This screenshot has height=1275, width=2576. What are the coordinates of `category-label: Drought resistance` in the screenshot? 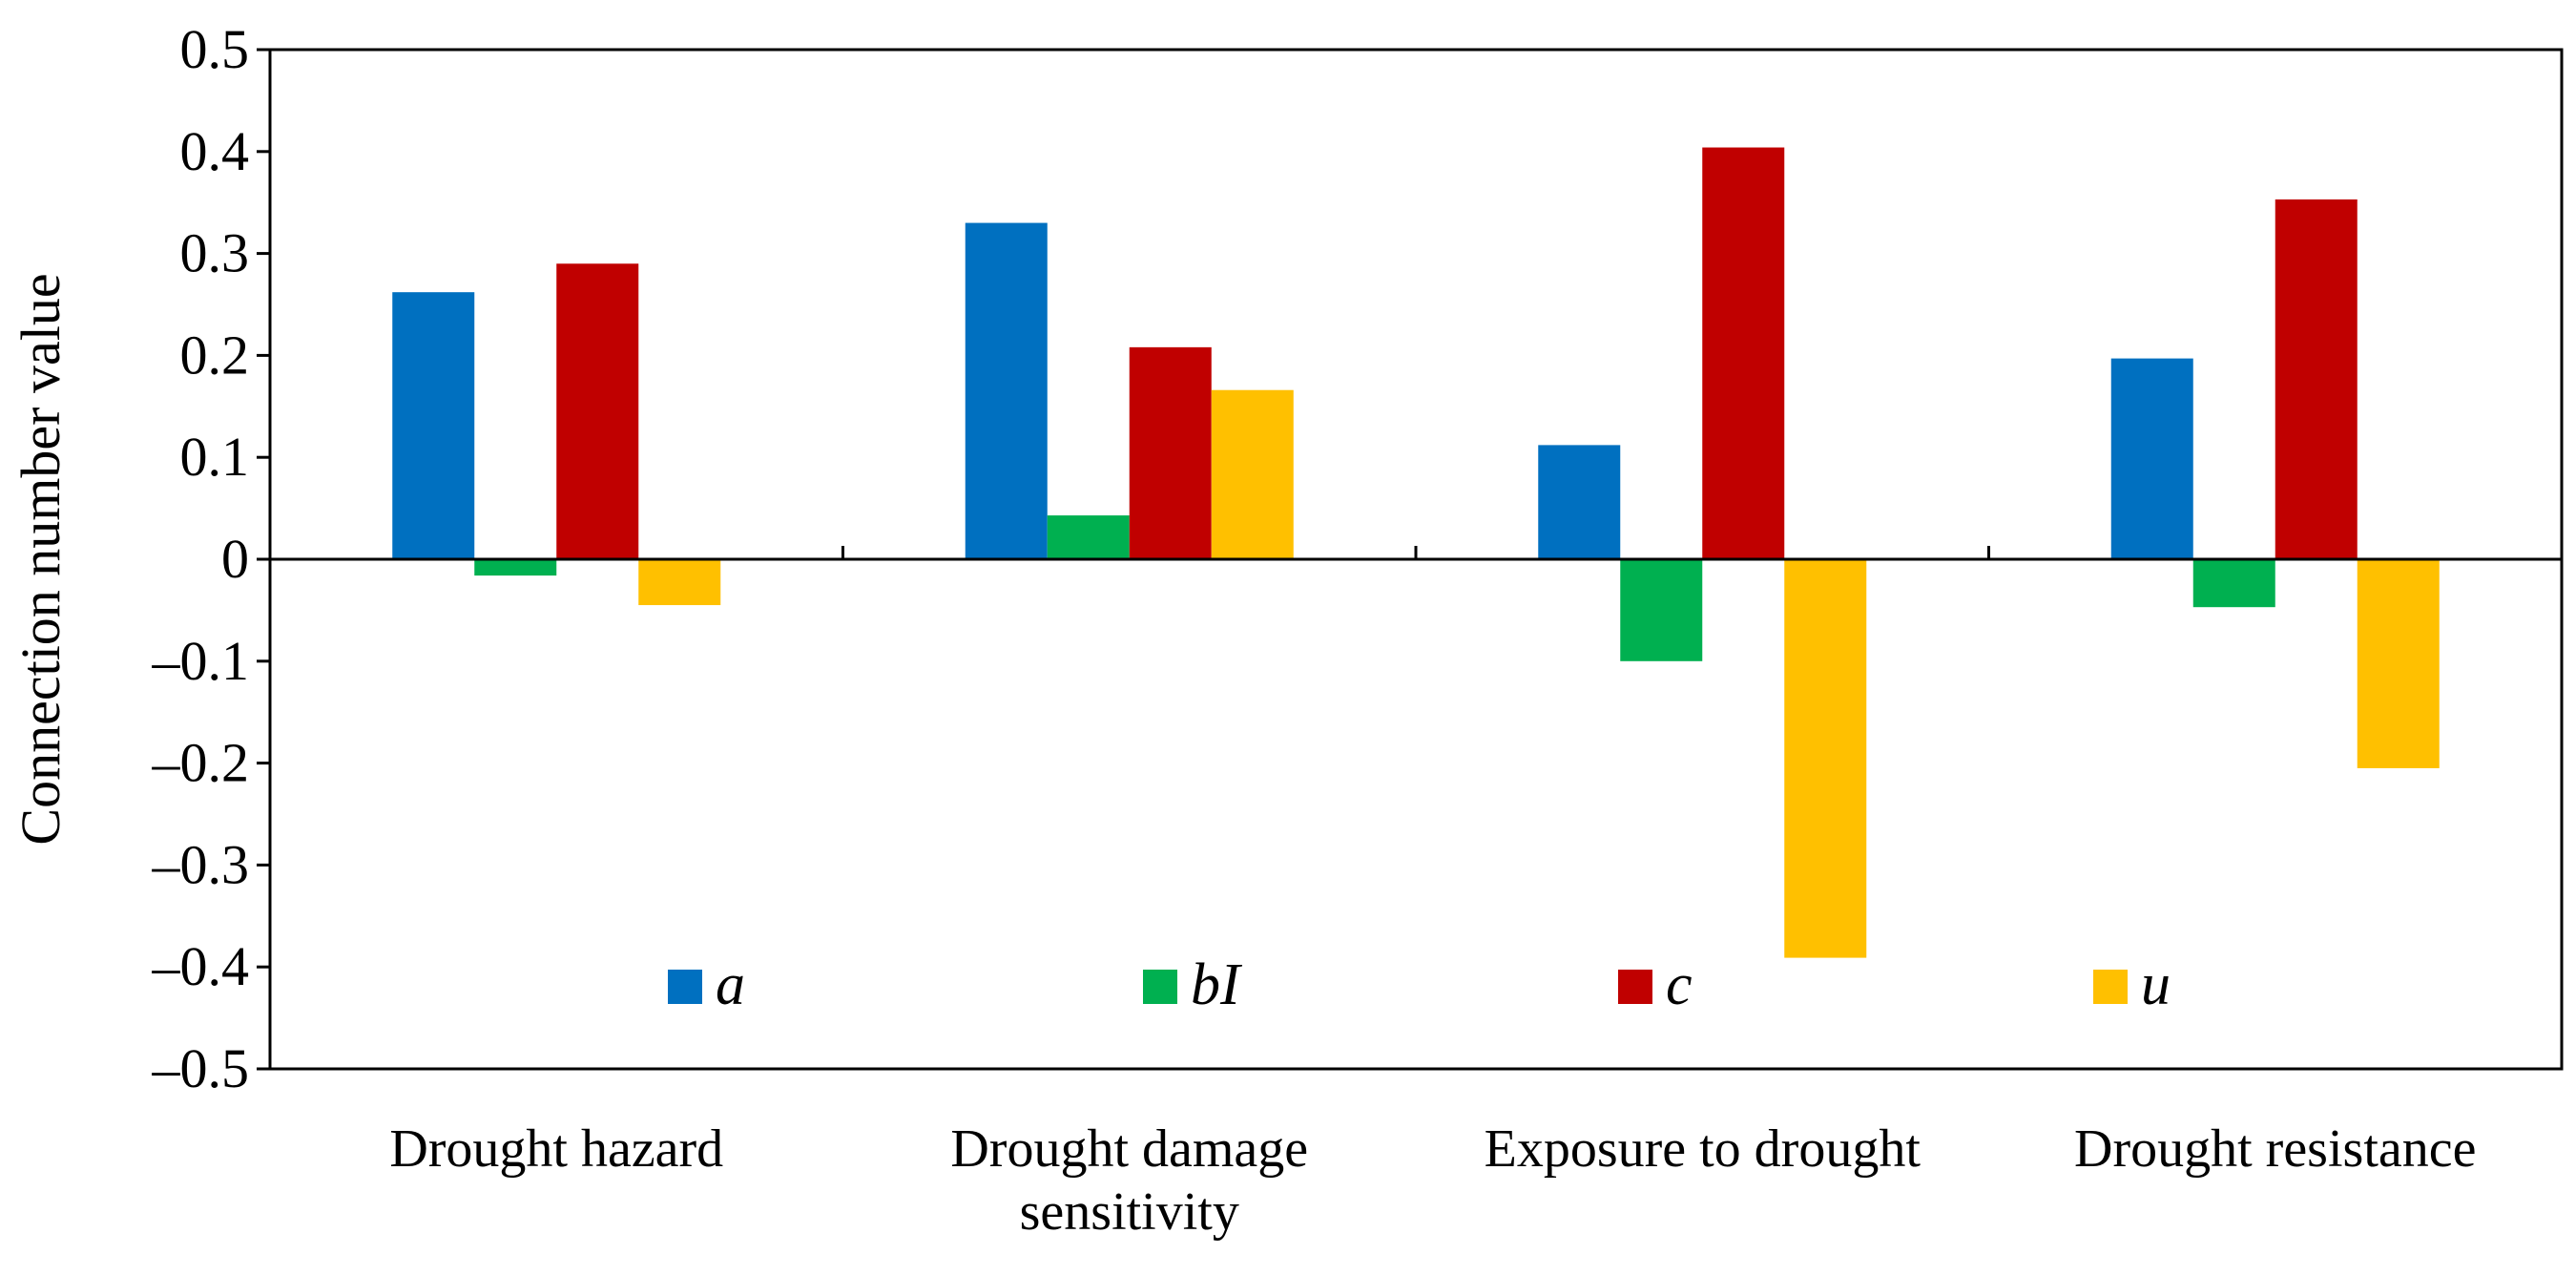 It's located at (2275, 1149).